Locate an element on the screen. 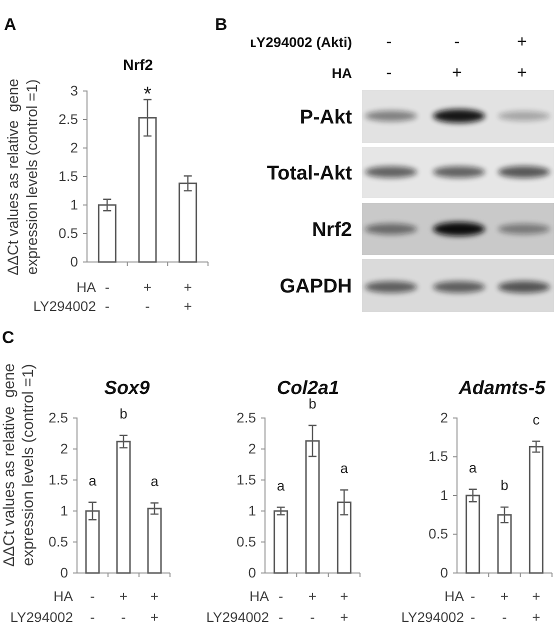  text: C is located at coordinates (8, 337).